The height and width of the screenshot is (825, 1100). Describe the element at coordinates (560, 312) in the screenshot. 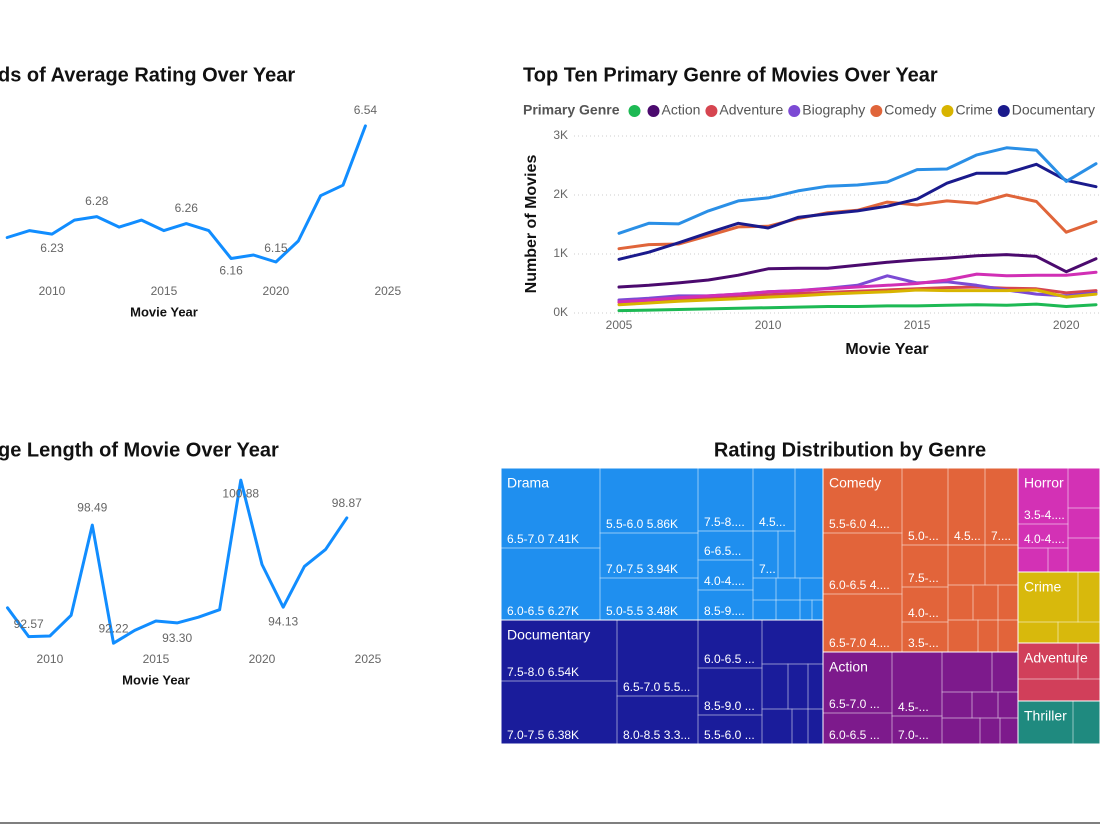

I see `y-tick-label: 0K` at that location.